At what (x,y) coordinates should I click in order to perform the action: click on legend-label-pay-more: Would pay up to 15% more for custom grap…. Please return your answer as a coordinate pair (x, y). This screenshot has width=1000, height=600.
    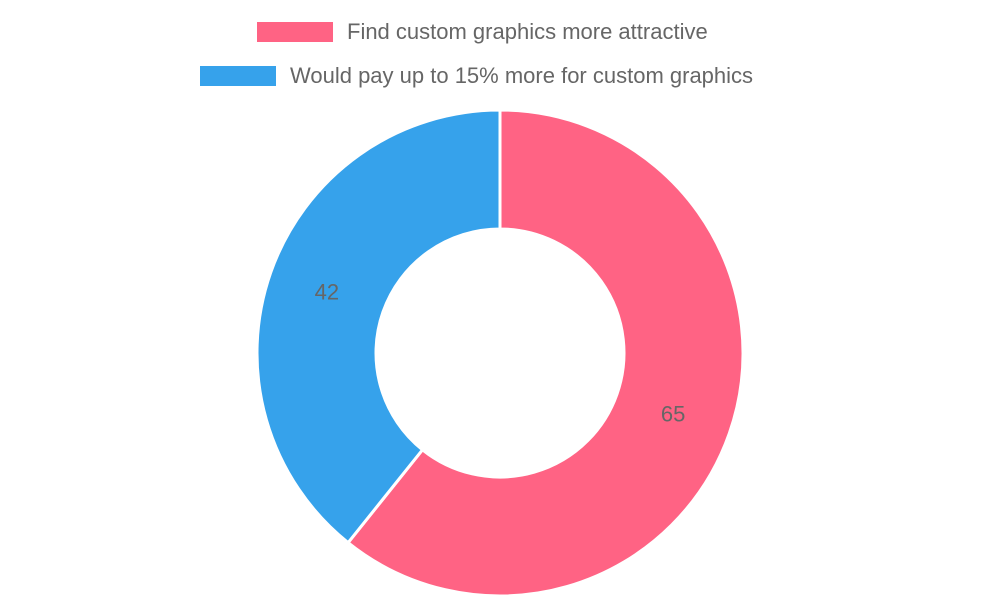
    Looking at the image, I should click on (522, 75).